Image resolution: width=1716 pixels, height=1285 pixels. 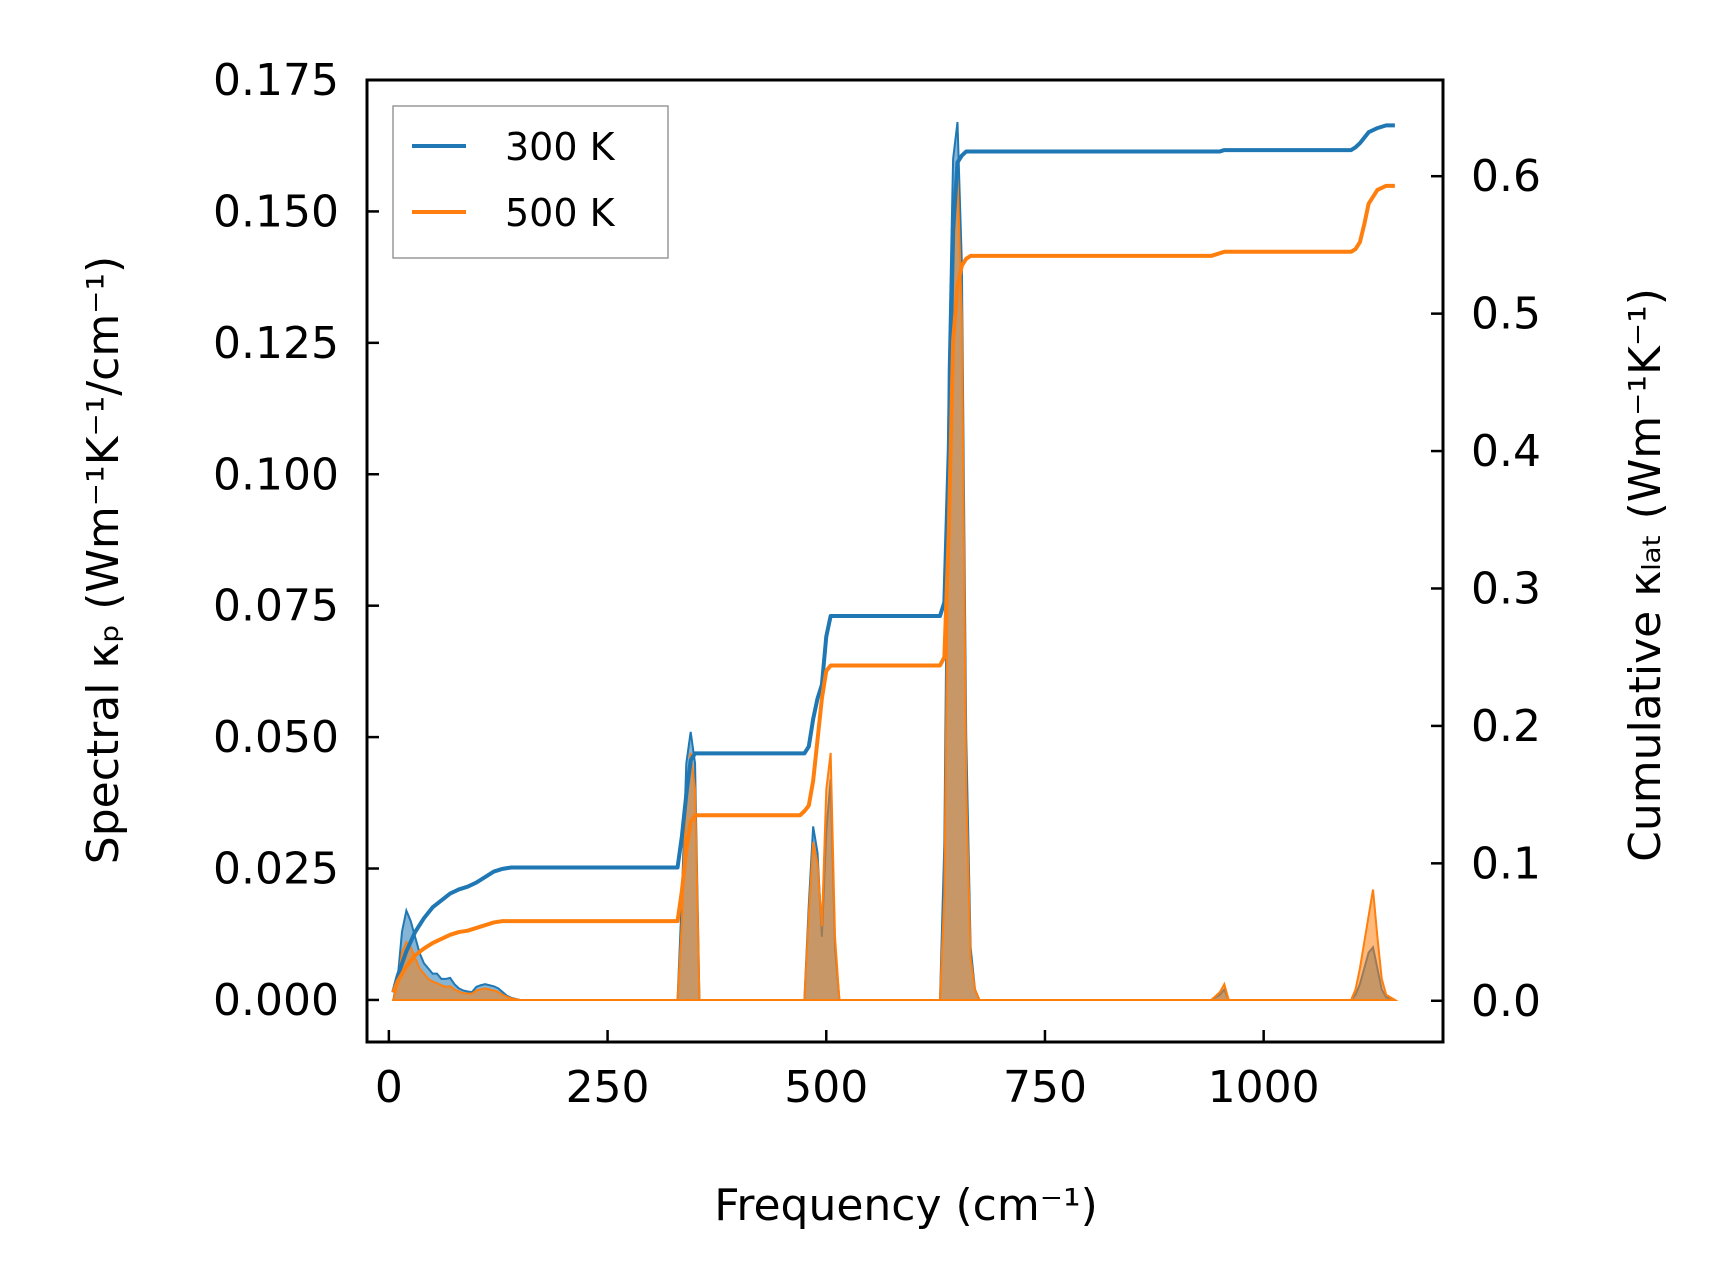 I want to click on y-right-tick-label: 0.6, so click(x=1506, y=176).